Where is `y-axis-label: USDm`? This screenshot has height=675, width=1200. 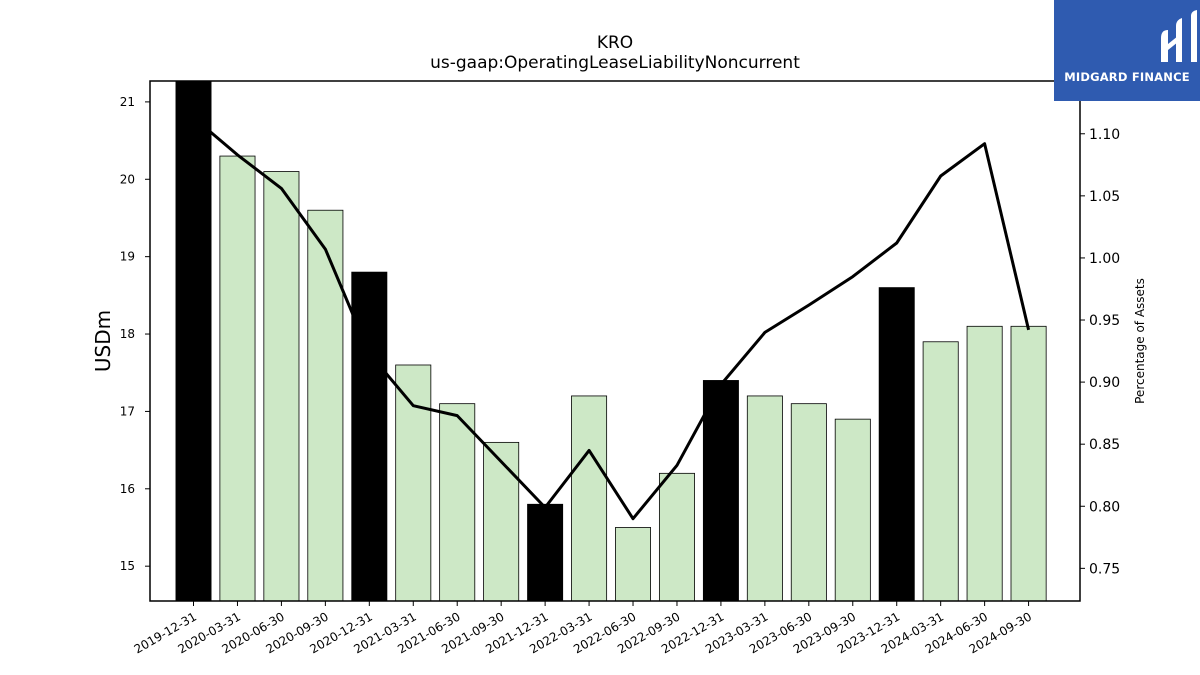
y-axis-label: USDm is located at coordinates (103, 341).